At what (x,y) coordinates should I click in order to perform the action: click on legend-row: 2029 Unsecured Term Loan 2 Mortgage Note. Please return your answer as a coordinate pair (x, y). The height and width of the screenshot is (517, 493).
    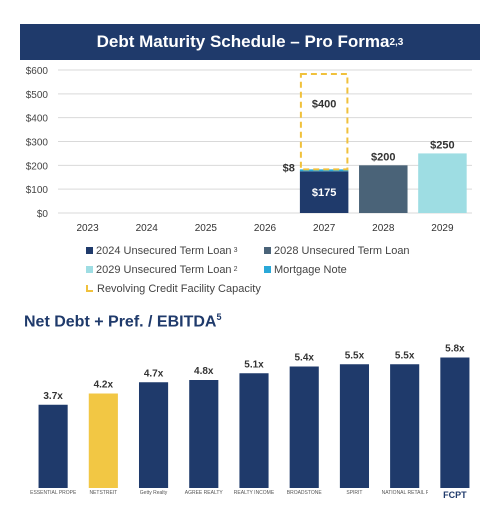
    Looking at the image, I should click on (266, 269).